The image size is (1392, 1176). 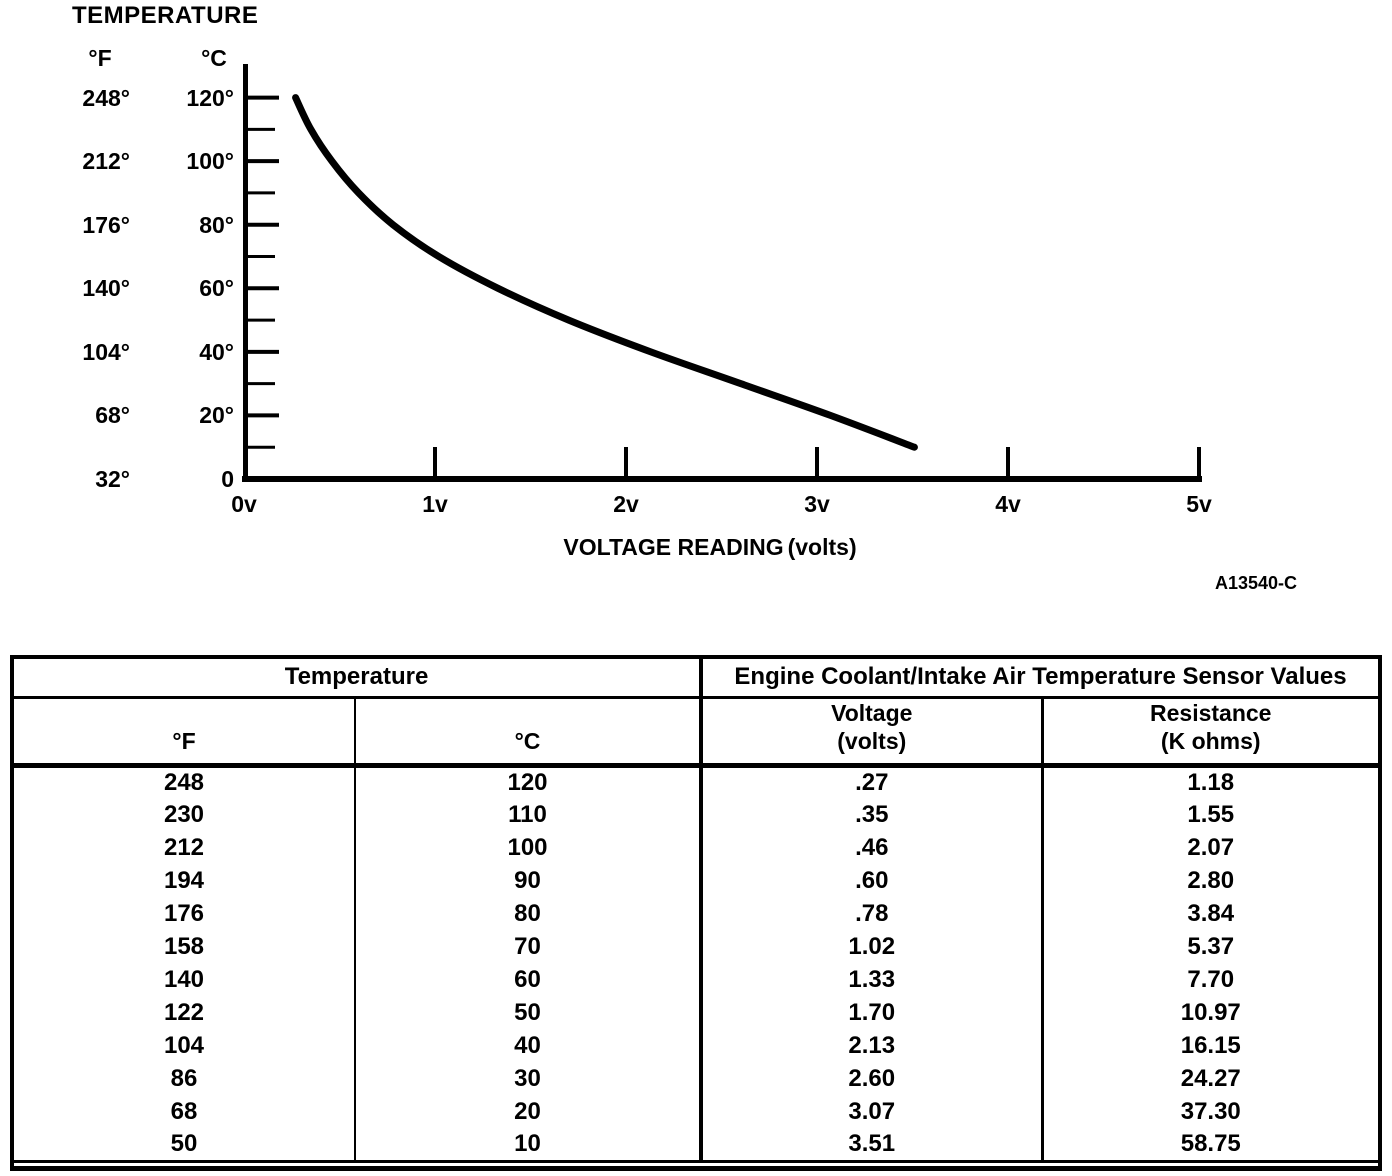 I want to click on resistance-cell: 7.70, so click(x=1211, y=979).